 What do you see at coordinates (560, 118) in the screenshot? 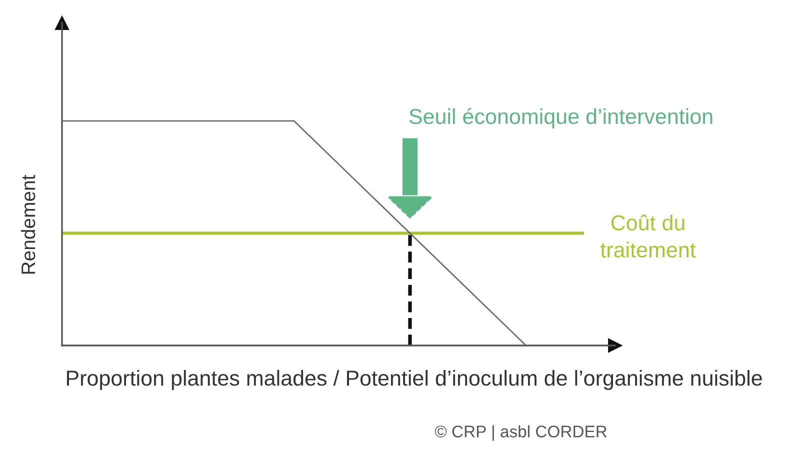
I see `annotation: Seuil économique d’intervention` at bounding box center [560, 118].